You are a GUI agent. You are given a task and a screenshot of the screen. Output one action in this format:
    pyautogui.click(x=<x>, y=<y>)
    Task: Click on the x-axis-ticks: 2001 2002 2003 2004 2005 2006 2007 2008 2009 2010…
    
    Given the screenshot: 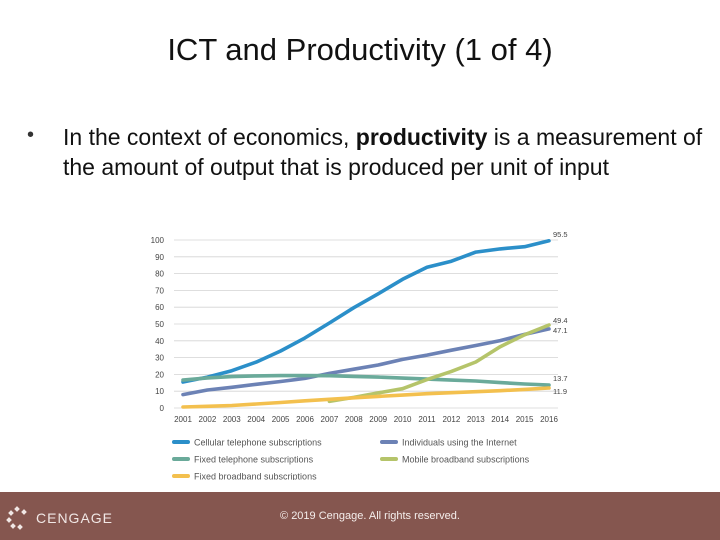 What is the action you would take?
    pyautogui.click(x=366, y=419)
    